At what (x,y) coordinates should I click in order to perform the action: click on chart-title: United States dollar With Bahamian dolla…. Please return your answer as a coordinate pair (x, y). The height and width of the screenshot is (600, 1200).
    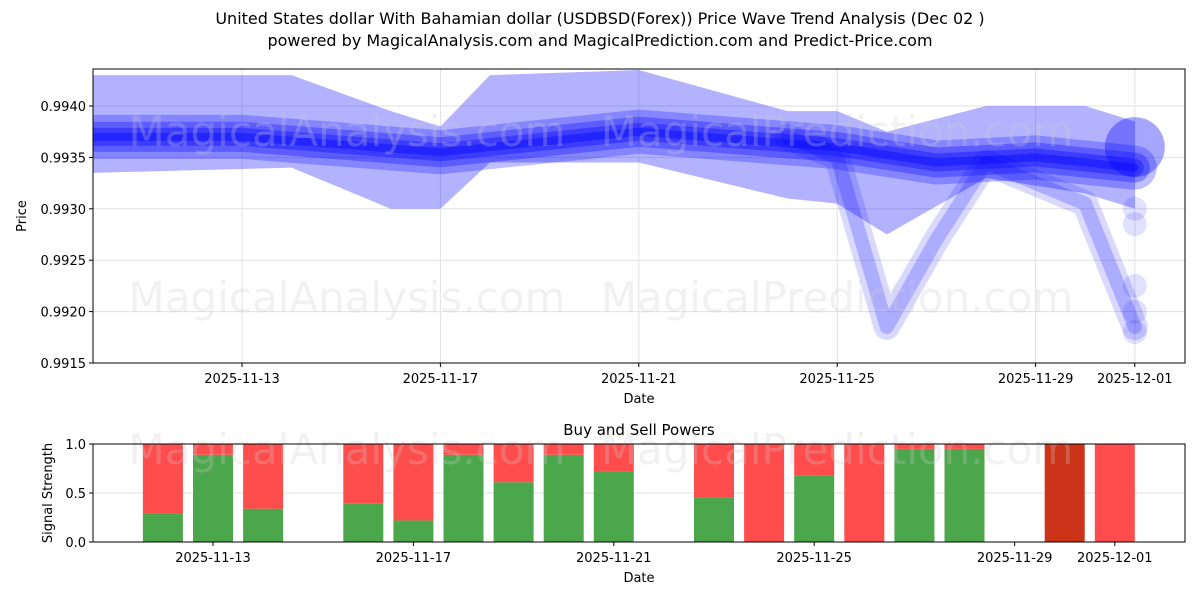
    Looking at the image, I should click on (600, 18).